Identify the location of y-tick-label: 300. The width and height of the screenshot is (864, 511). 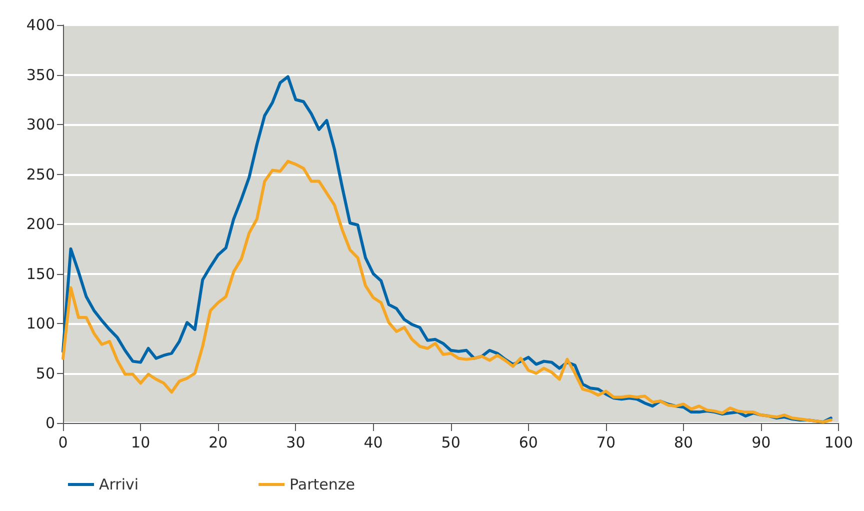
(40, 125).